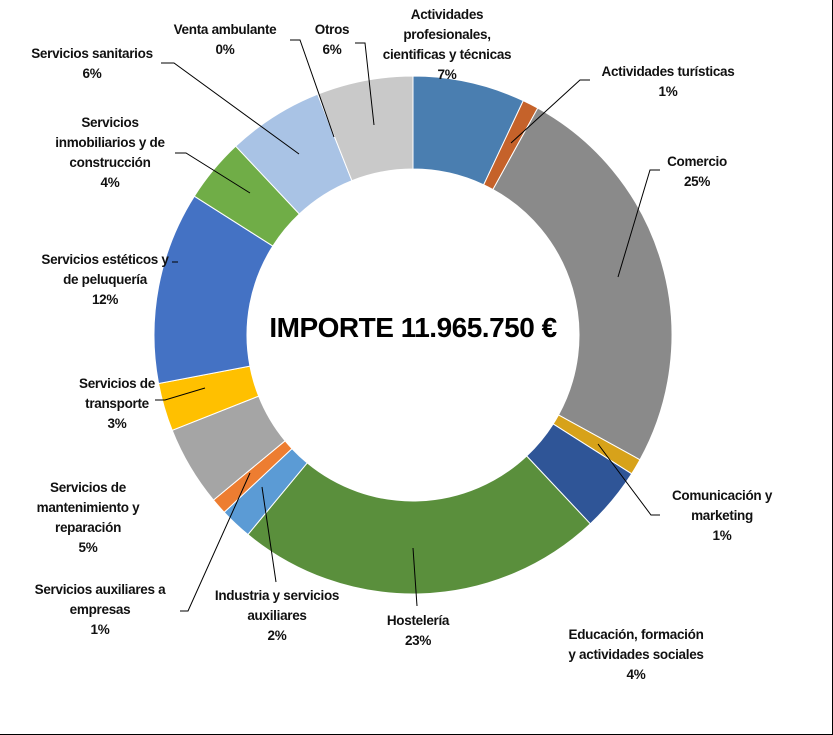  I want to click on data-label-percent: 7%, so click(447, 74).